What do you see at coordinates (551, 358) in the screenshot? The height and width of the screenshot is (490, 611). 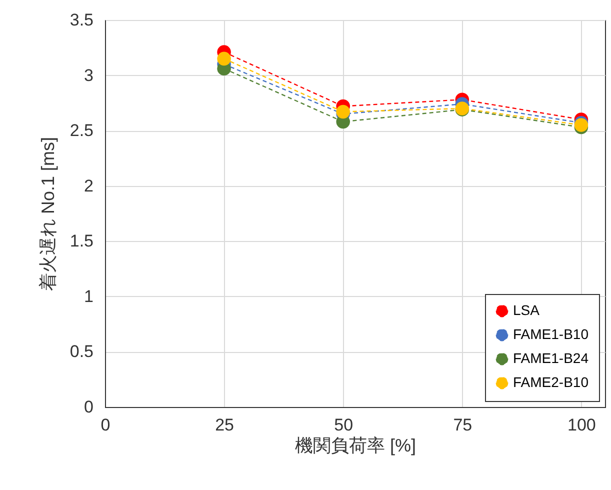 I see `legend-label: FAME1-B24` at bounding box center [551, 358].